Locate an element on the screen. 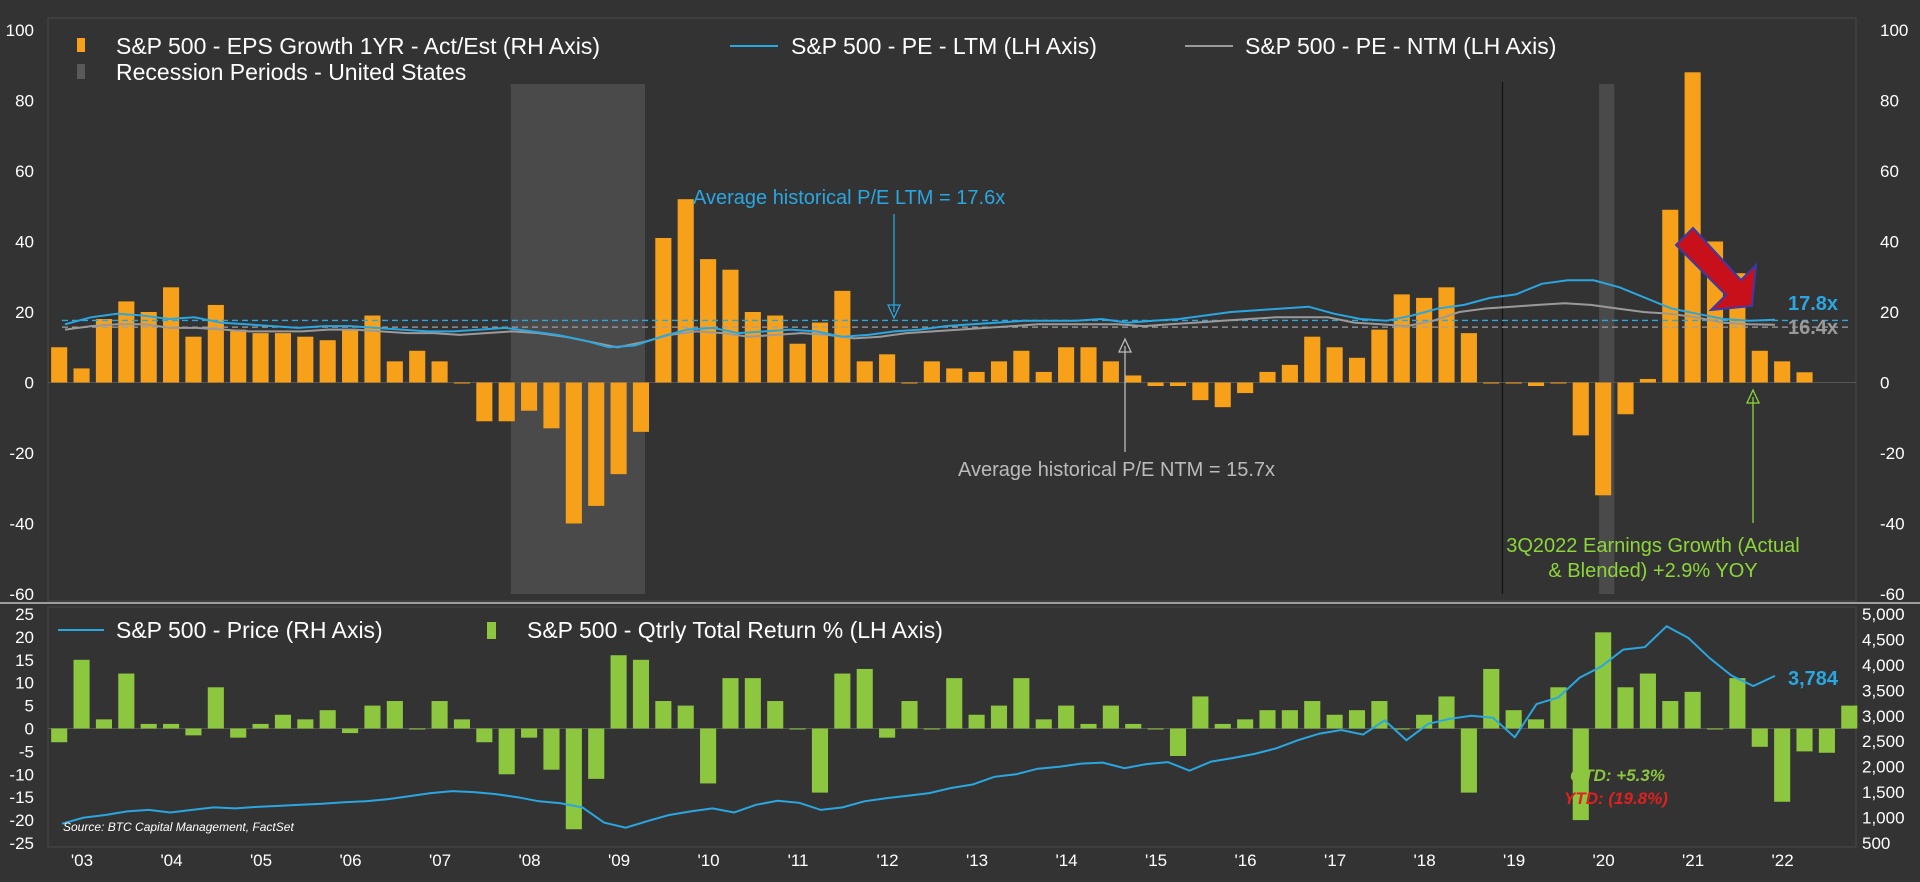 The image size is (1920, 882). y-tick-left: -40 is located at coordinates (21, 524).